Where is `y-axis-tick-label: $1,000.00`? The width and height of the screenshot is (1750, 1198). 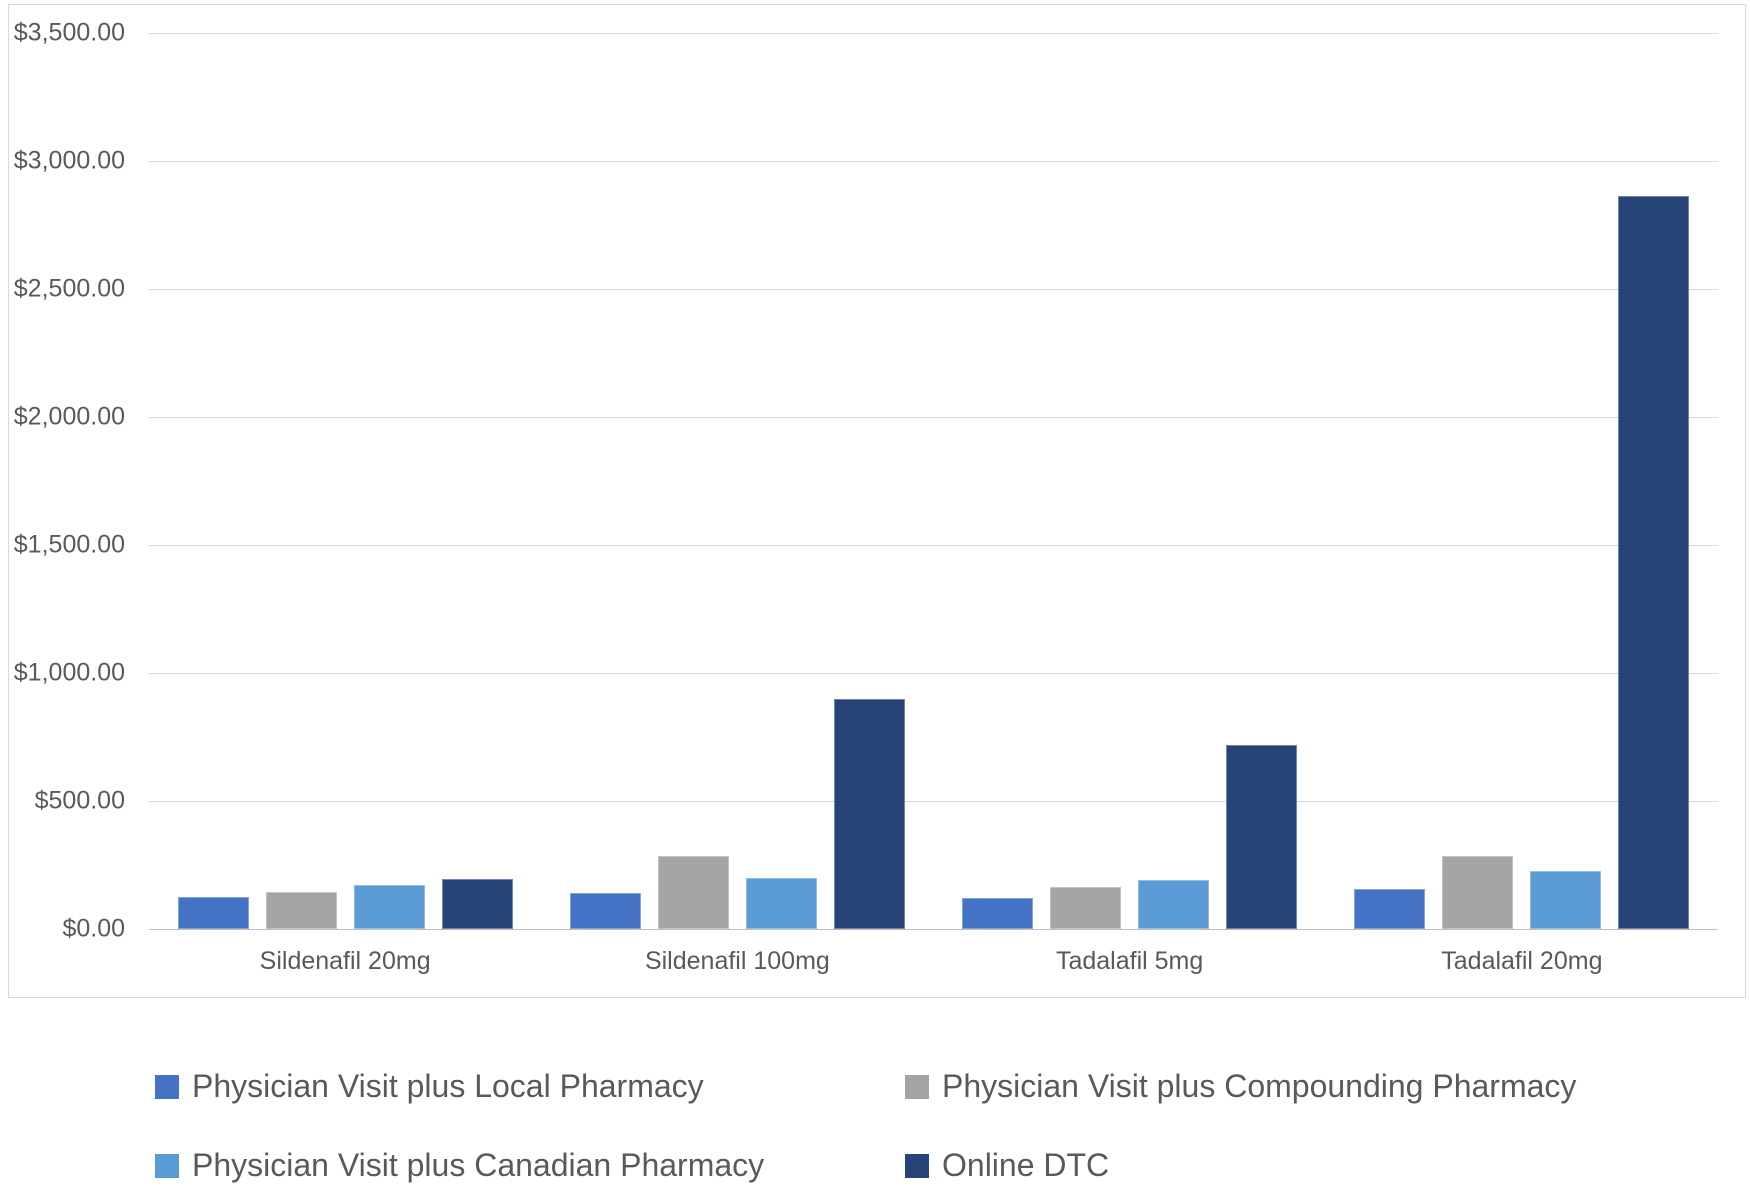 y-axis-tick-label: $1,000.00 is located at coordinates (69, 672).